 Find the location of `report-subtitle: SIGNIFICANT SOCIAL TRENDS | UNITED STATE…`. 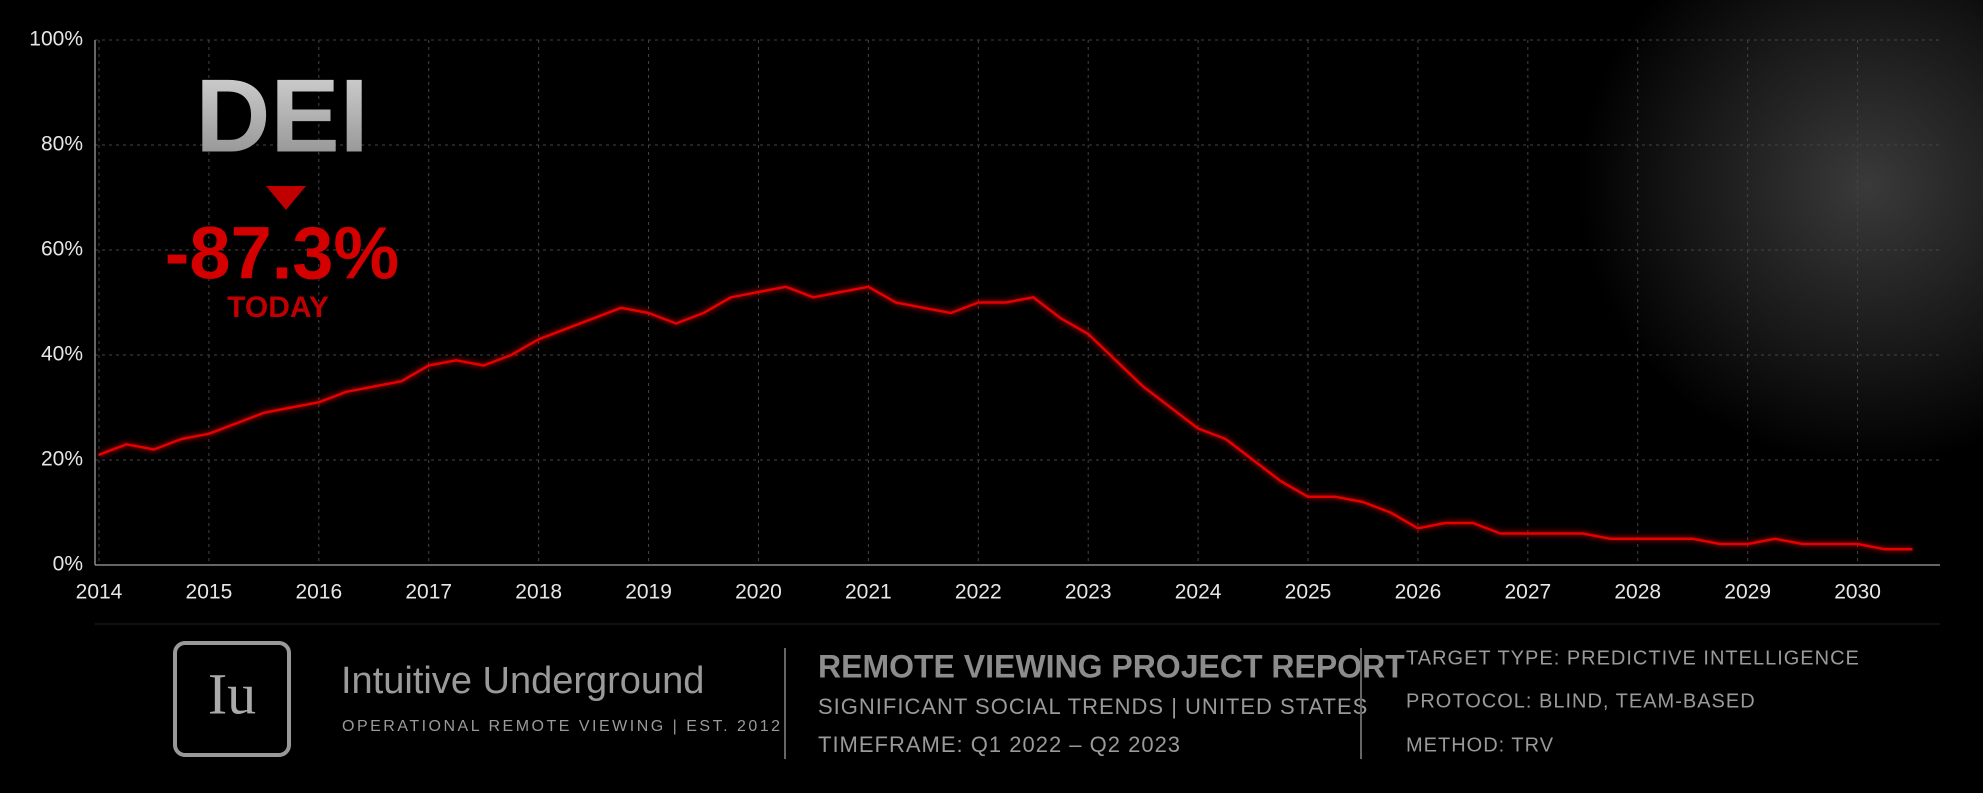

report-subtitle: SIGNIFICANT SOCIAL TRENDS | UNITED STATE… is located at coordinates (1093, 706).